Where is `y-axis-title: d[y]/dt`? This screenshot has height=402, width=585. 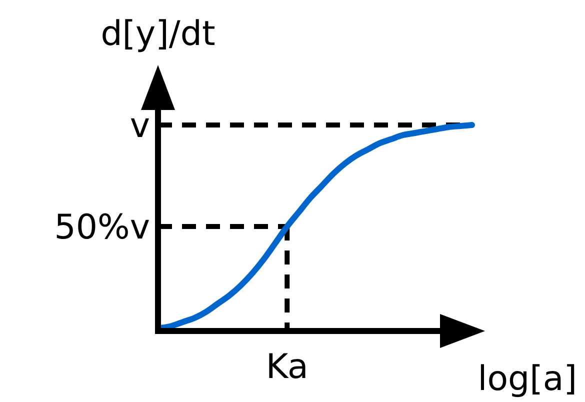 y-axis-title: d[y]/dt is located at coordinates (158, 34).